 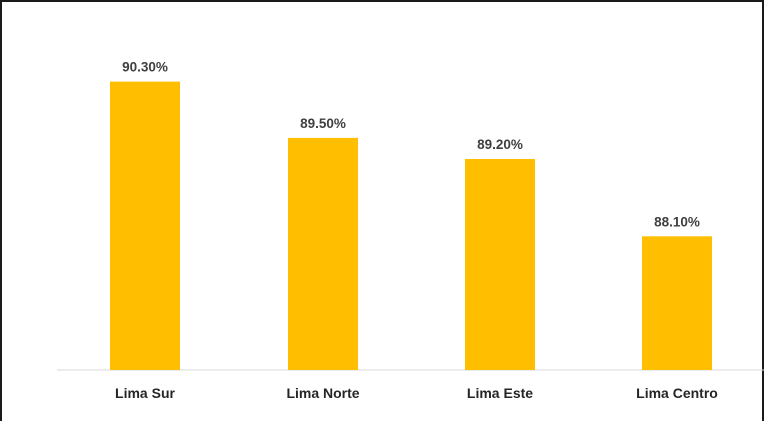 I want to click on bar-lima-norte, so click(x=323, y=253).